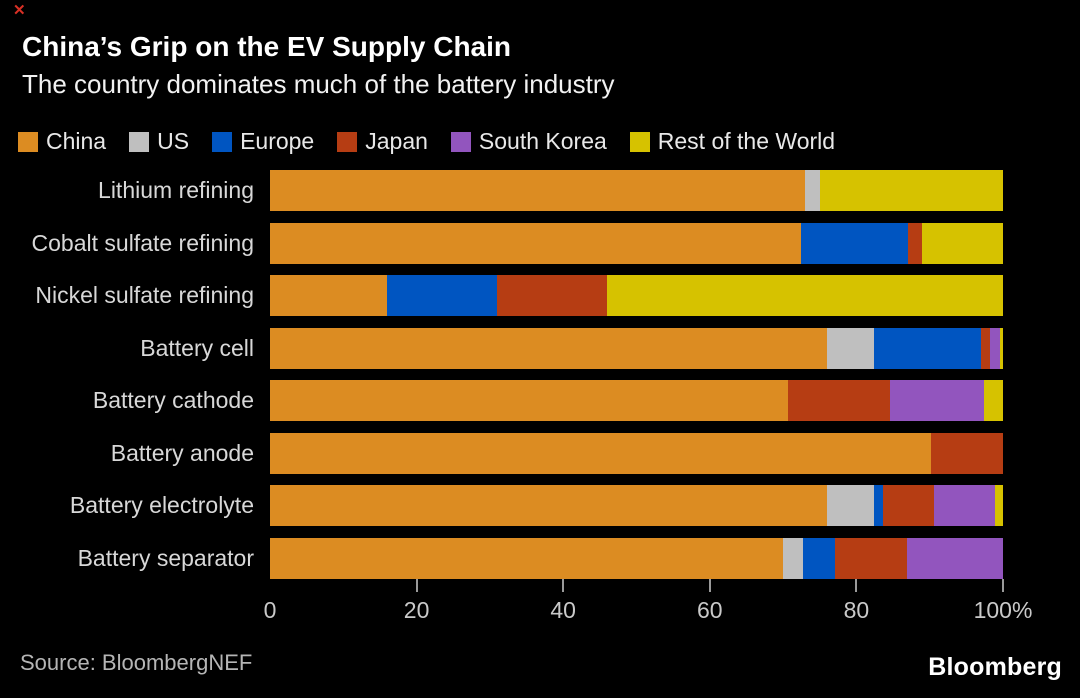 This screenshot has height=698, width=1080. I want to click on x-axis-label-40: 40, so click(563, 610).